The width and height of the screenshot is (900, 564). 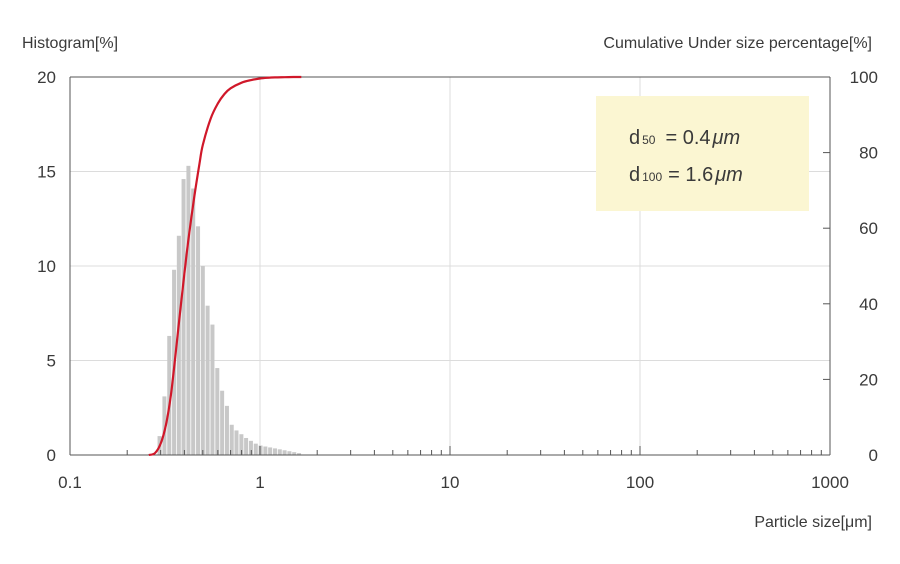 I want to click on cumulative-curve, so click(x=225, y=266).